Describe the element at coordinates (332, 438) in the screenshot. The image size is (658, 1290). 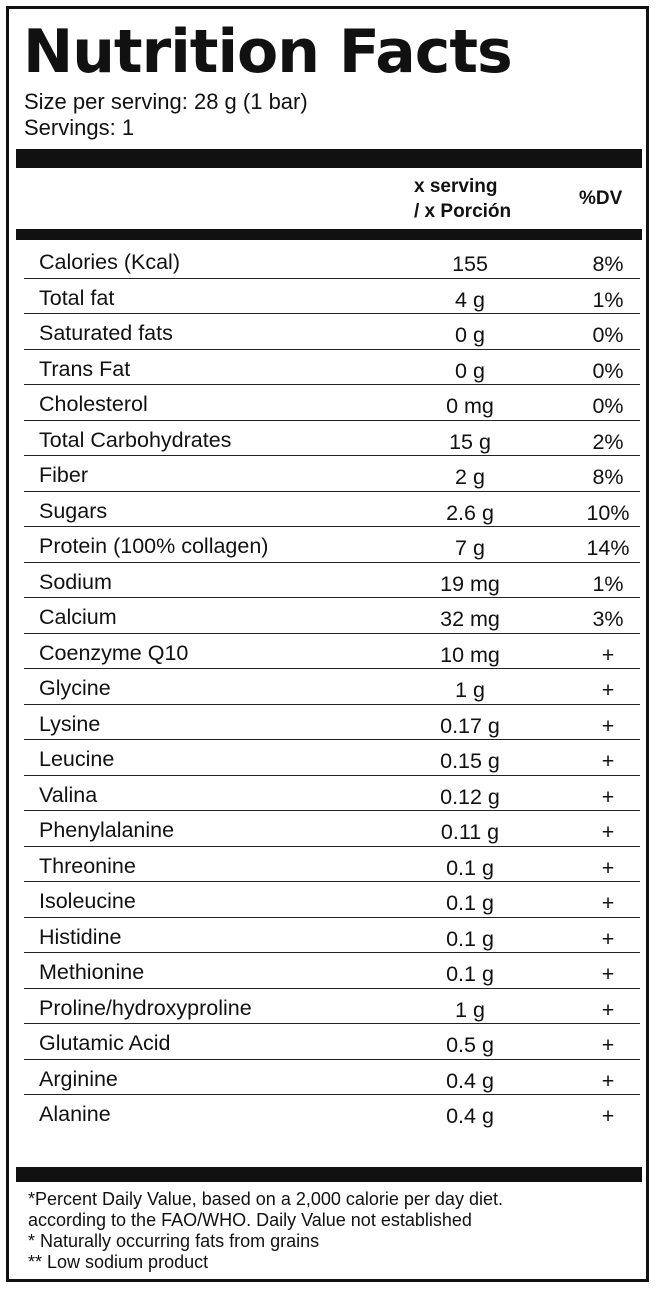
I see `nutrient-row: Total Carbohydrates 15 g 2%` at that location.